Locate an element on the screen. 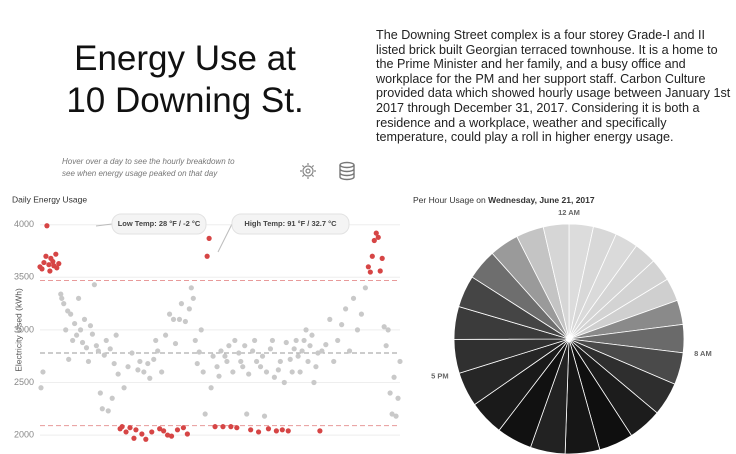 Image resolution: width=736 pixels, height=454 pixels. database-icon is located at coordinates (347, 171).